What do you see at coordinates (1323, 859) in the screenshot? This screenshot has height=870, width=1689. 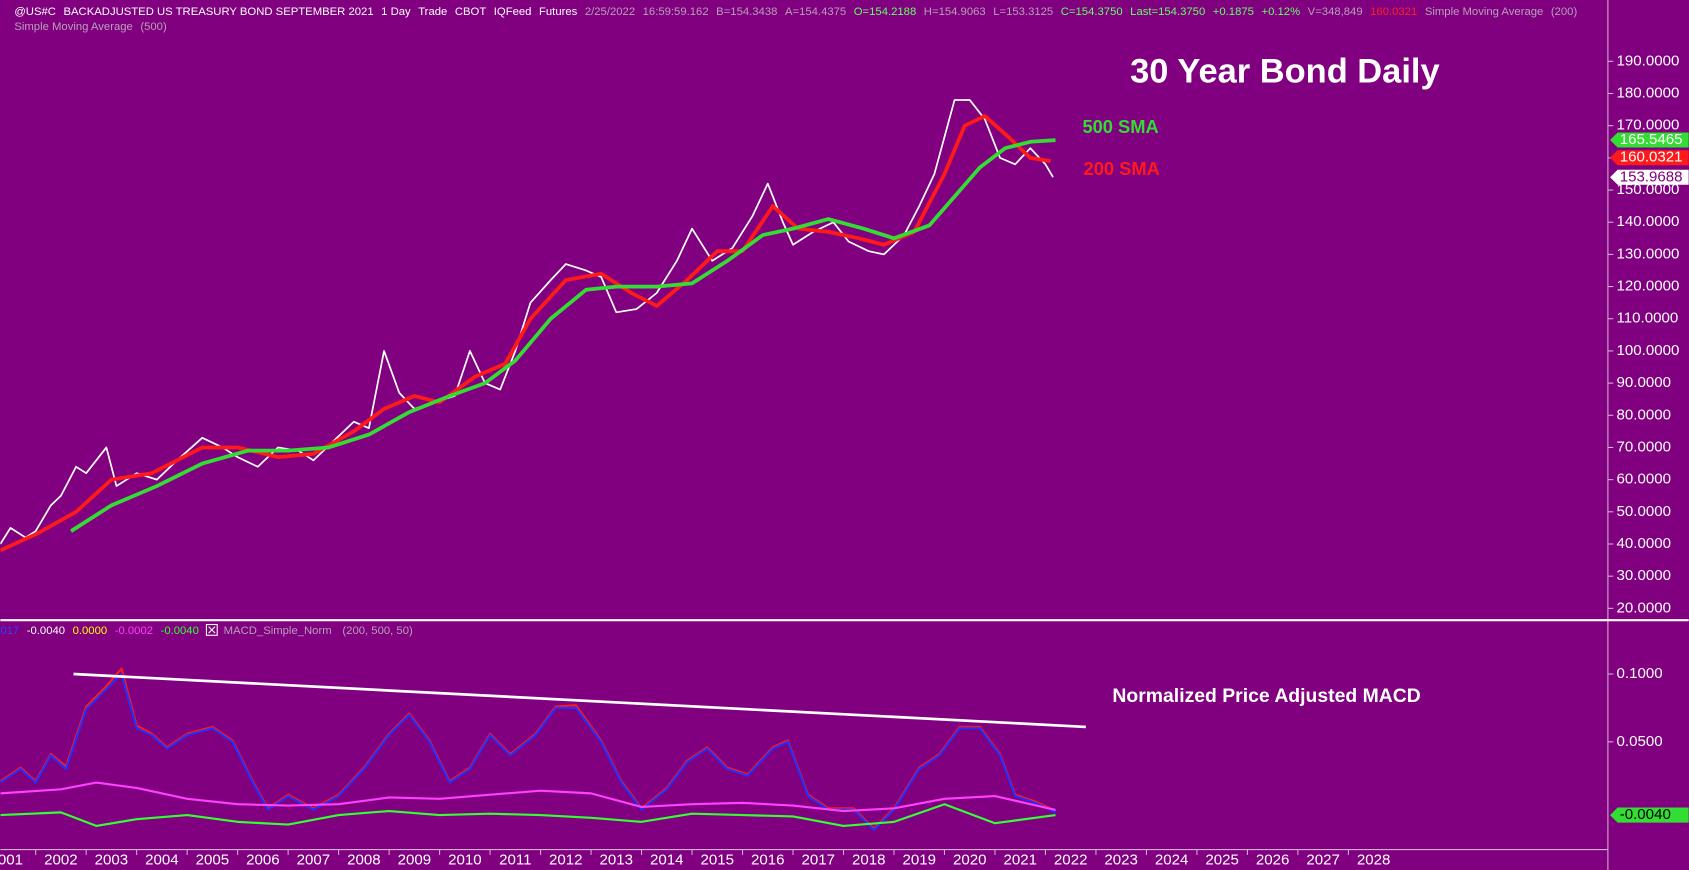 I see `x-tick-label: 2027` at bounding box center [1323, 859].